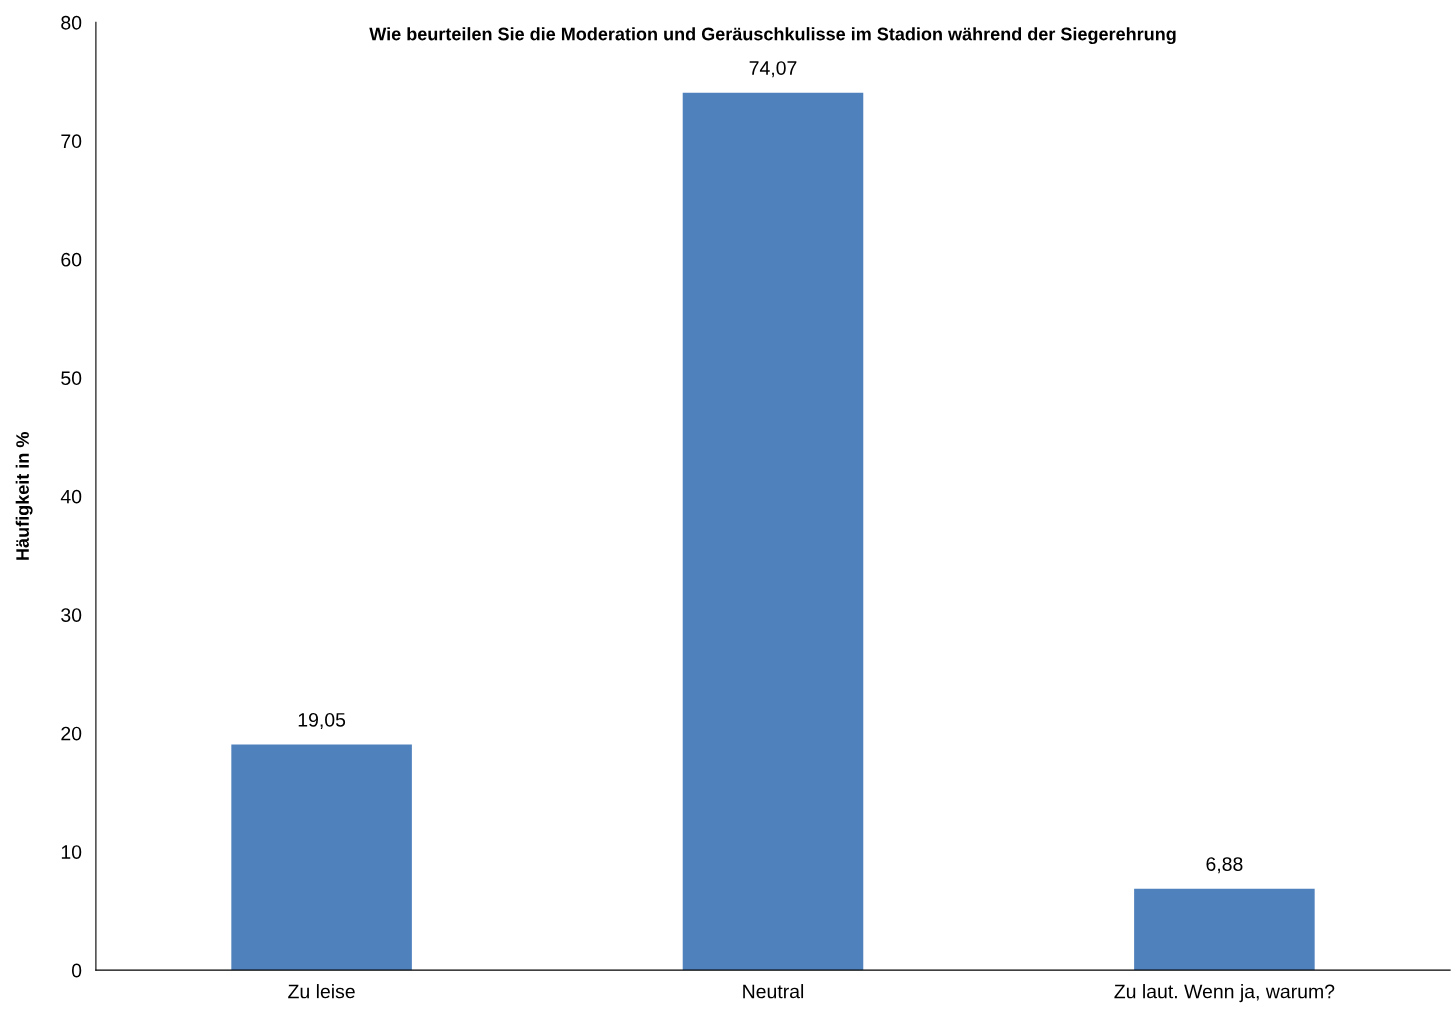  Describe the element at coordinates (772, 36) in the screenshot. I see `chart-title: Wie beurteilen Sie die Moderation und Geräuschkulisse im Stadion während der Siegerehrung` at that location.